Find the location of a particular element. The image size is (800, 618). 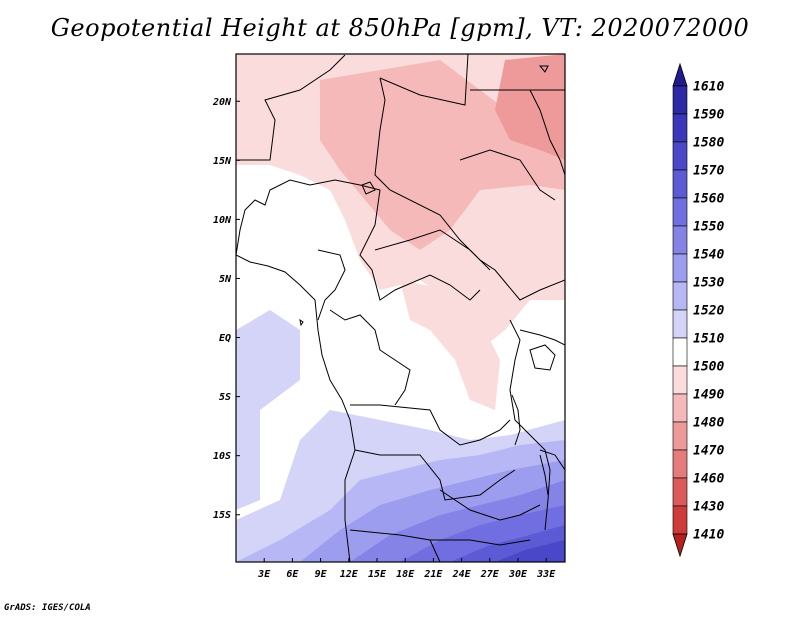

angola-border is located at coordinates (435, 475).